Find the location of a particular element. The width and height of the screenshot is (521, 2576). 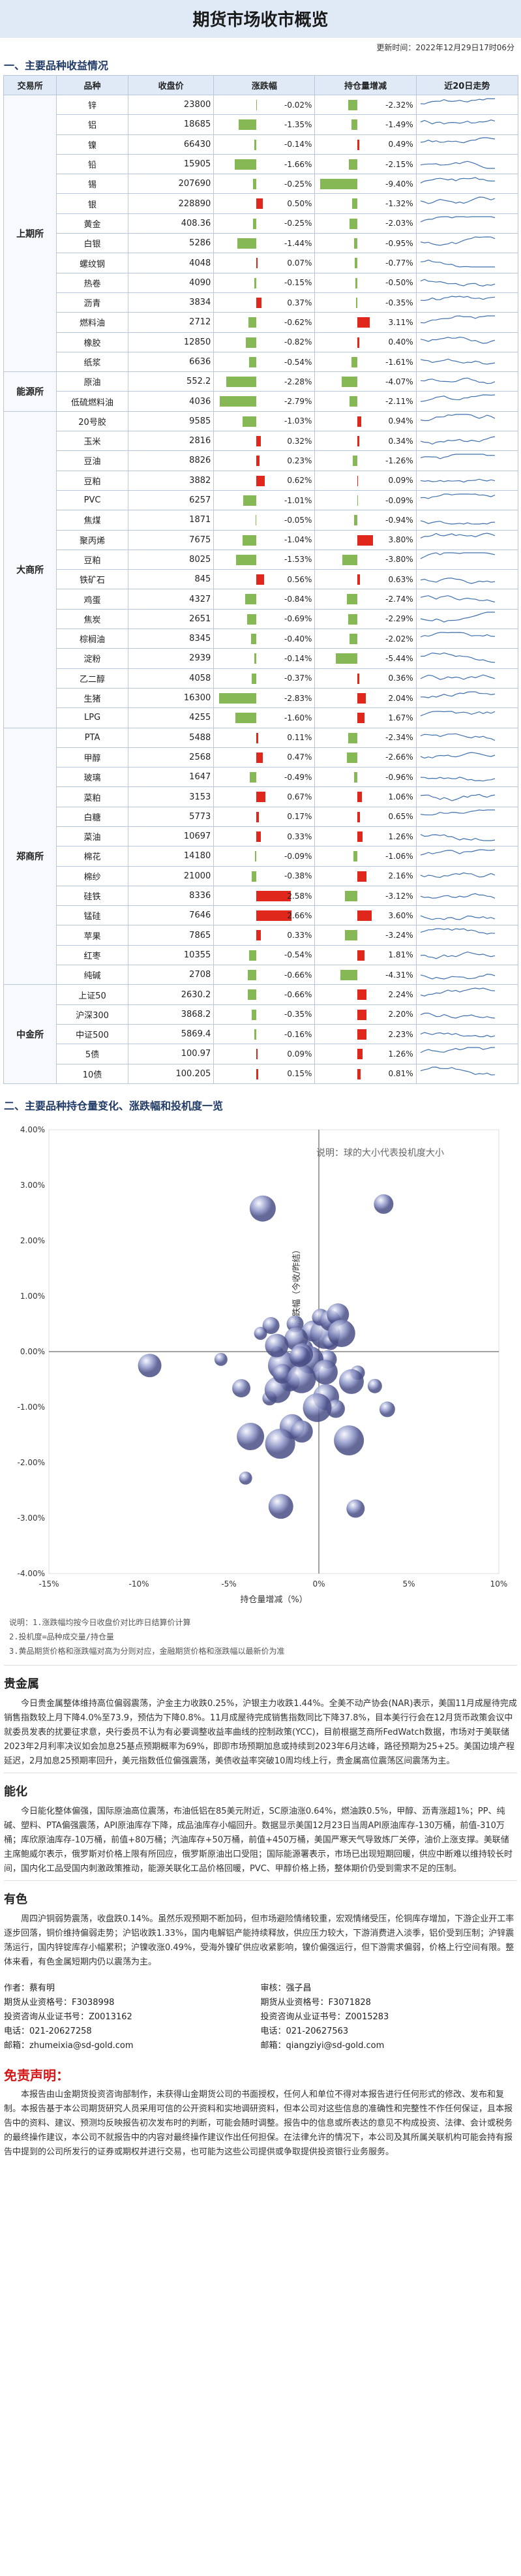

oi-change-cell: -2.02% is located at coordinates (365, 638).